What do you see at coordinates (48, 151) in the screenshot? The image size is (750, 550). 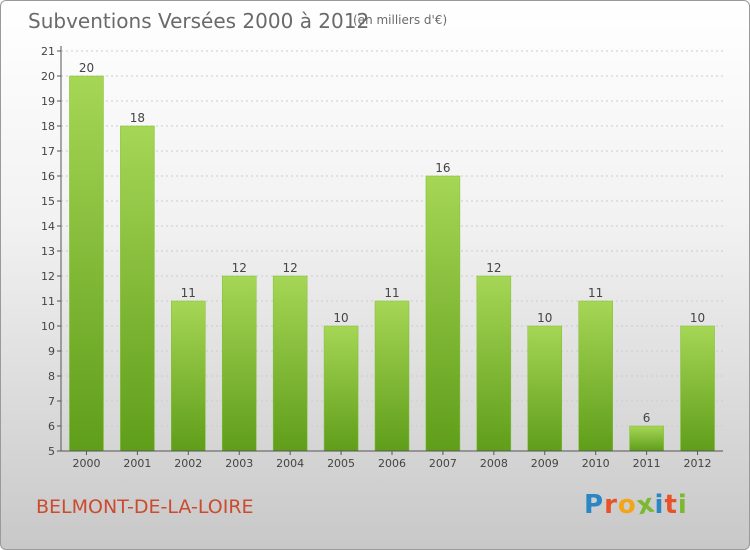 I see `y-tick-label: 17` at bounding box center [48, 151].